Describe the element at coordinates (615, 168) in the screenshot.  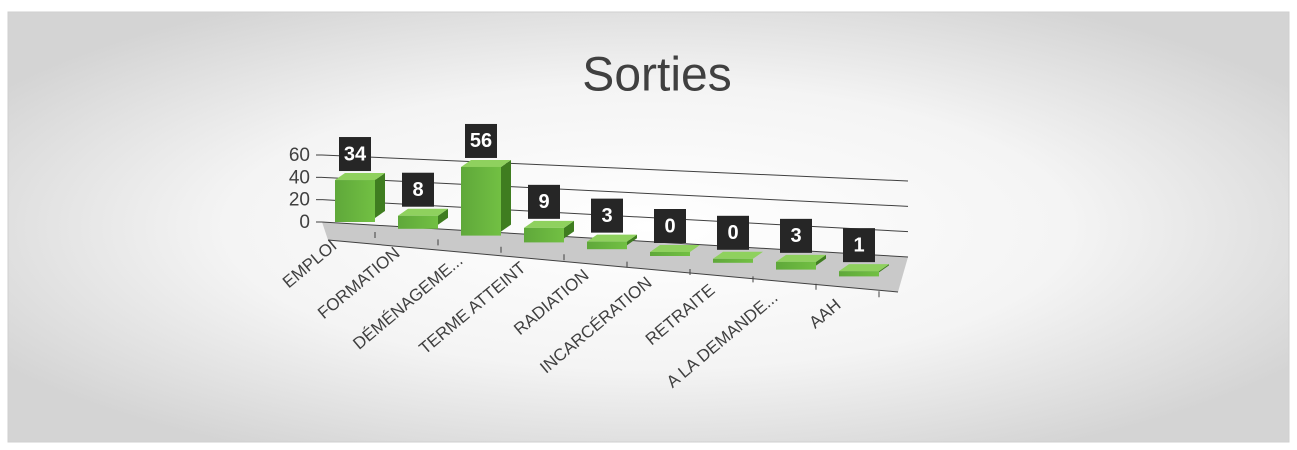
I see `grid-line` at that location.